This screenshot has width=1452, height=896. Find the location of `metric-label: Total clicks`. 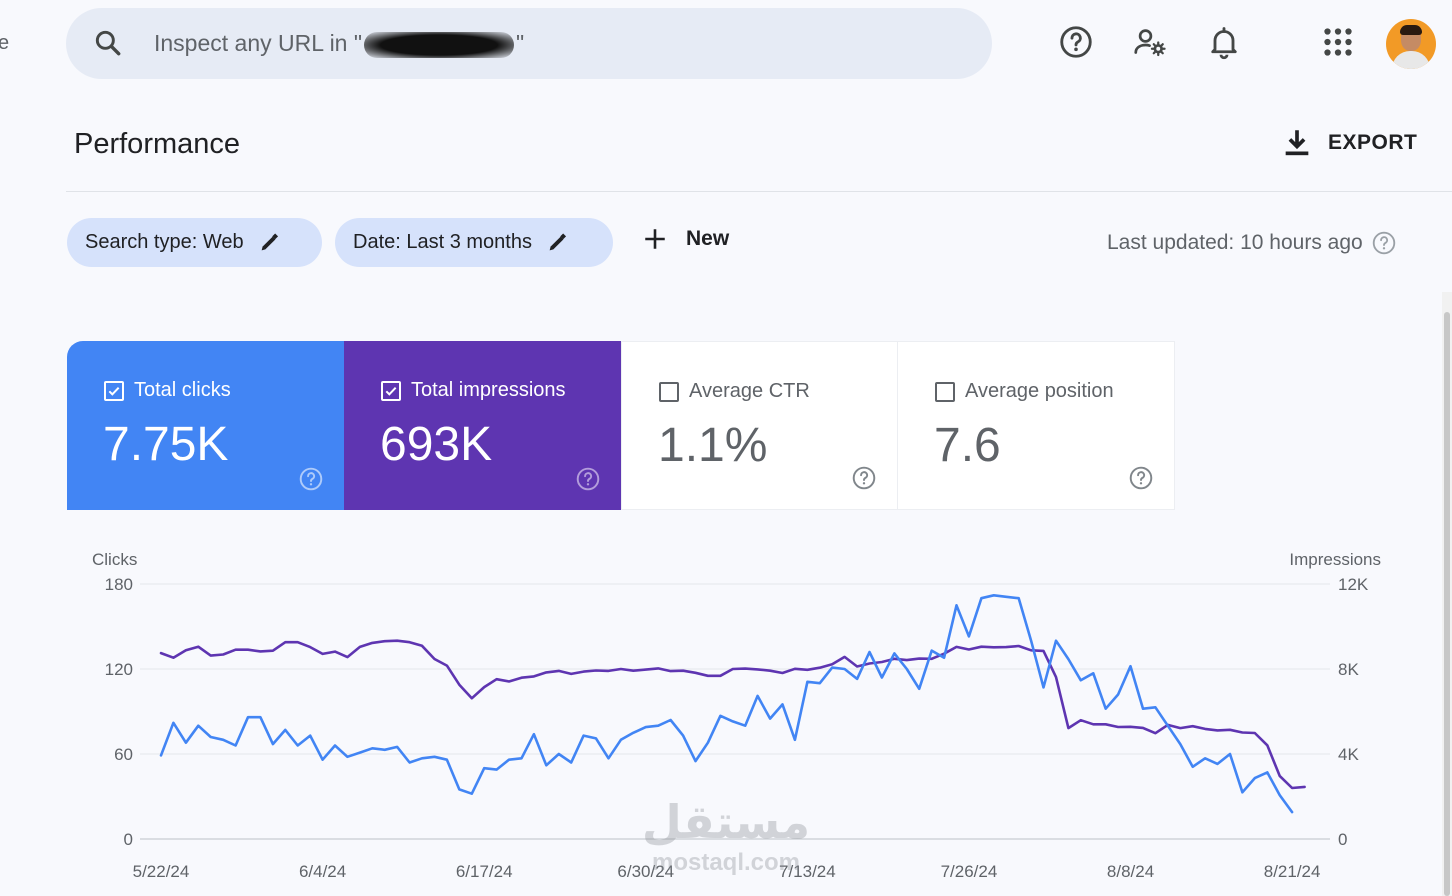

metric-label: Total clicks is located at coordinates (182, 390).